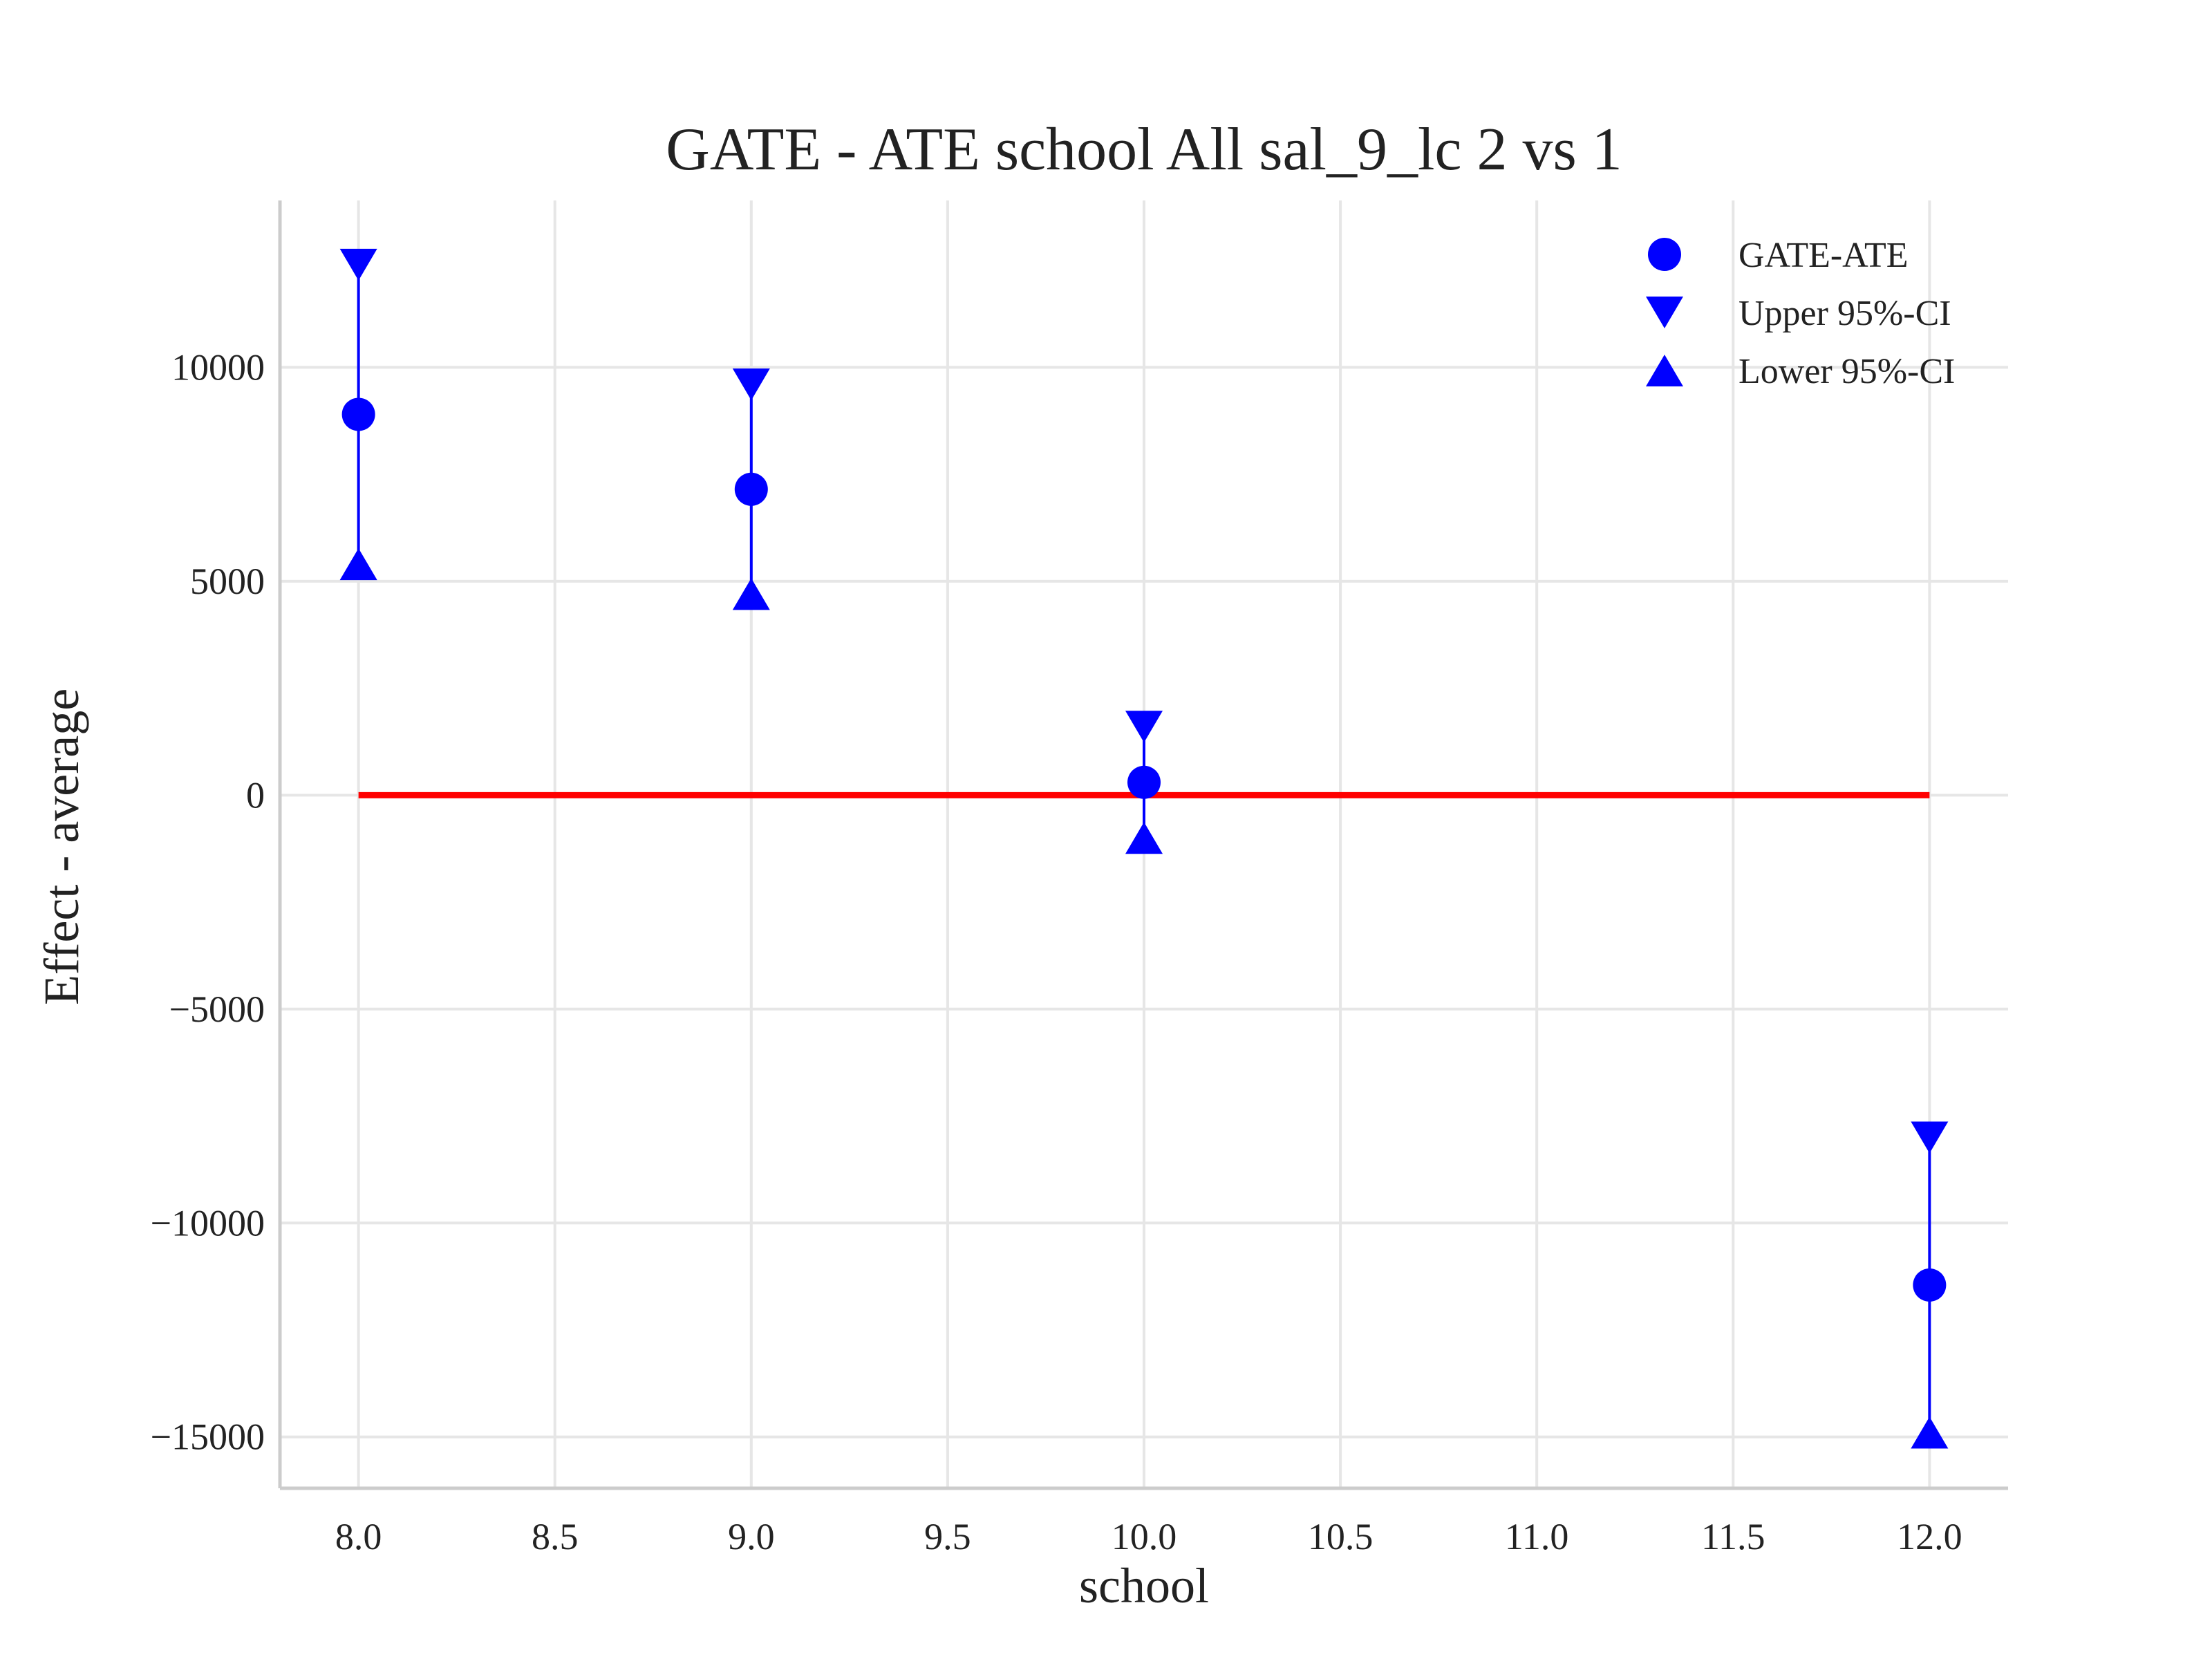 Image resolution: width=2212 pixels, height=1659 pixels. I want to click on y-tick-label: −5000, so click(217, 1009).